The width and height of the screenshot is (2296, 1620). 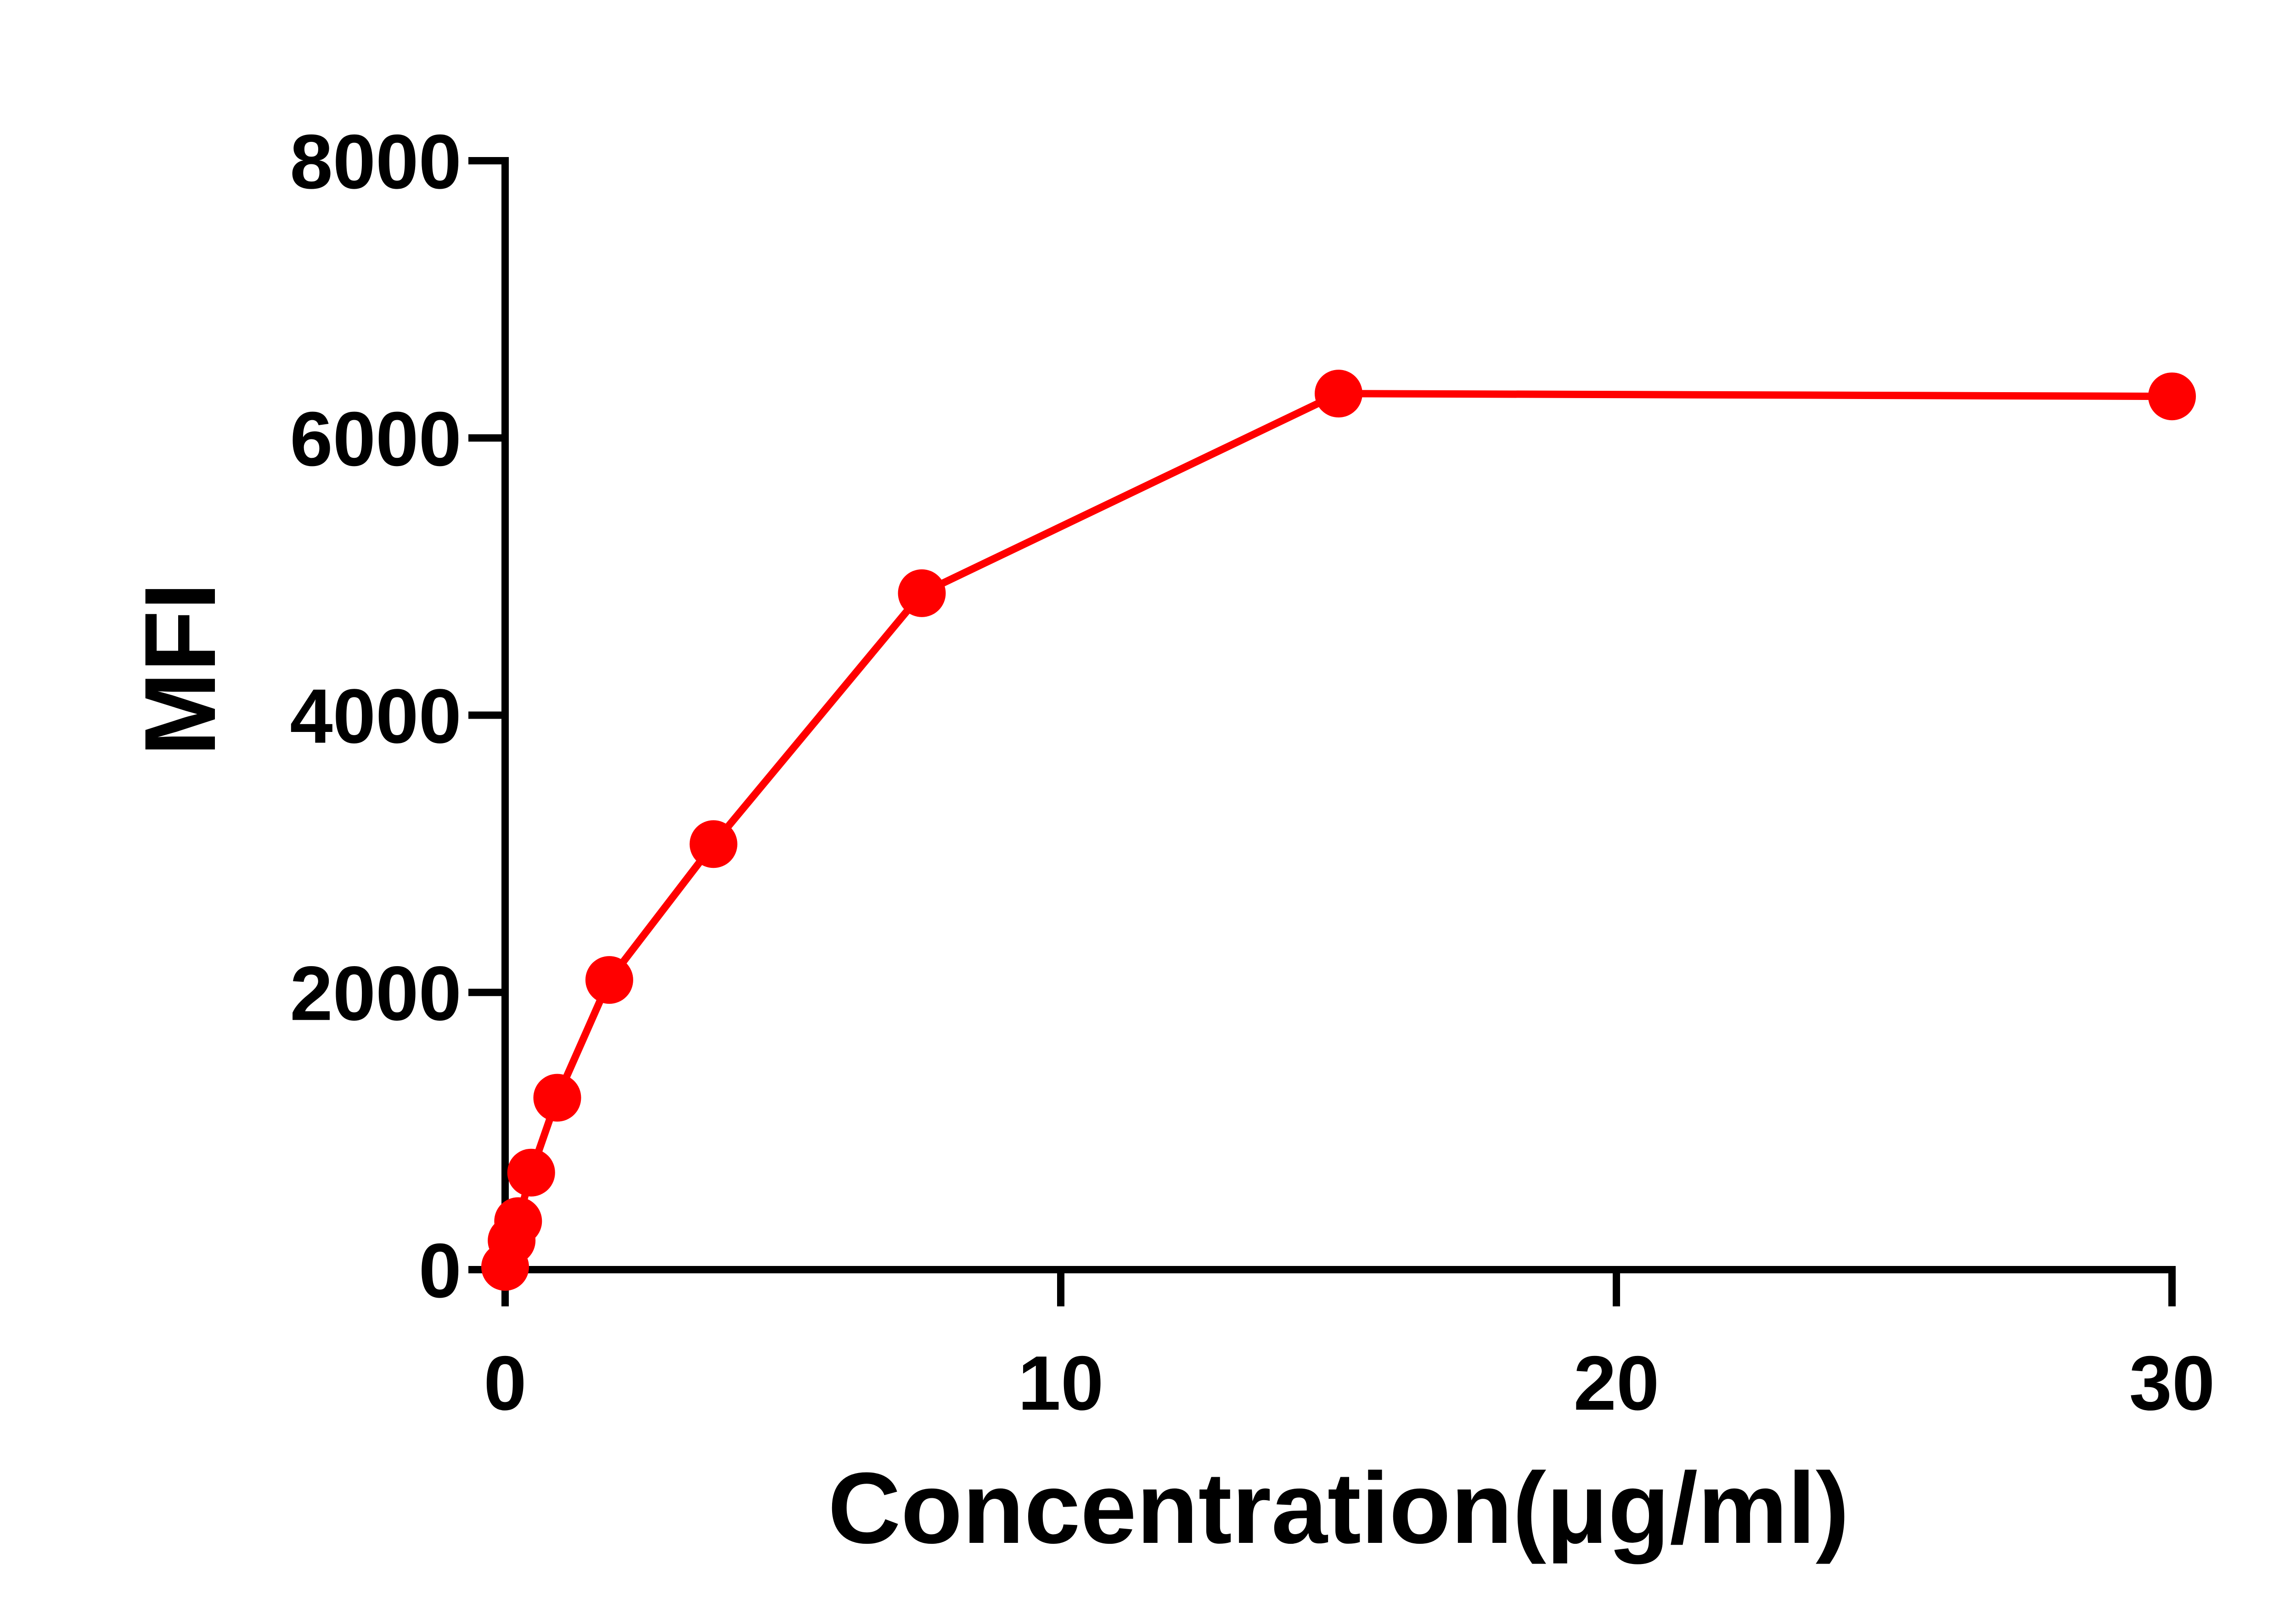 What do you see at coordinates (375, 439) in the screenshot?
I see `y-tick-label: 6000` at bounding box center [375, 439].